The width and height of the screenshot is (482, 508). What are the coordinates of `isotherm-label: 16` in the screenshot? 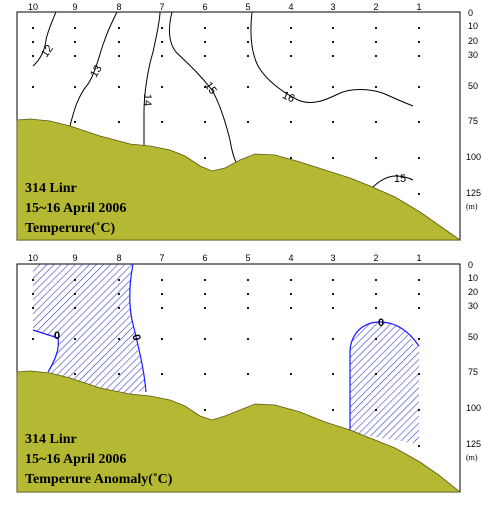 It's located at (288, 97).